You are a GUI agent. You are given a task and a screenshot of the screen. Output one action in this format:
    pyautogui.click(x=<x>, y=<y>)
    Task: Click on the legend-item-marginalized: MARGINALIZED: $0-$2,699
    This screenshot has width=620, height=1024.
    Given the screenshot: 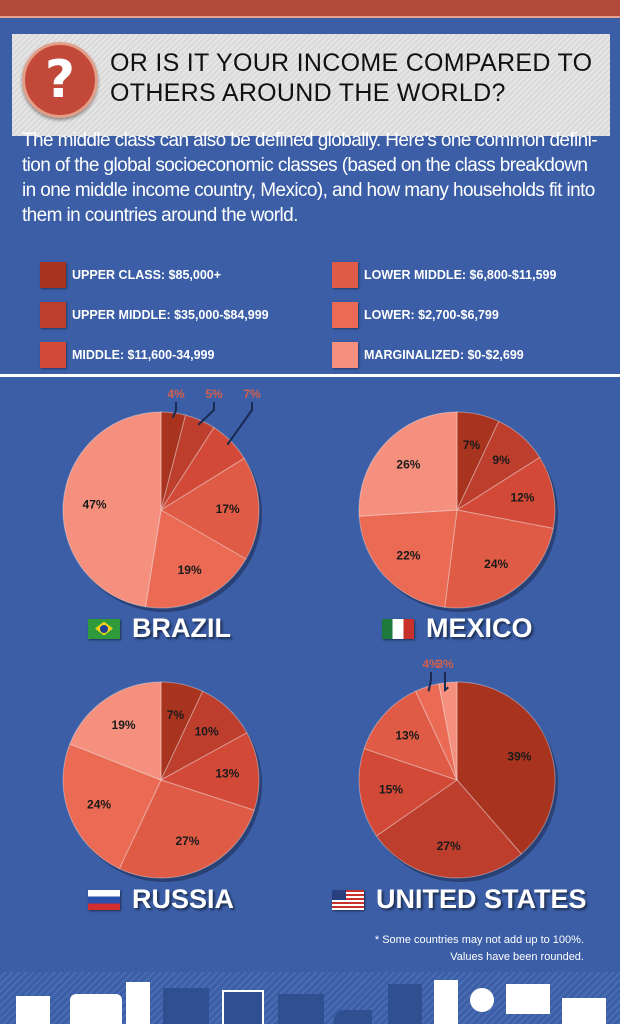 What is the action you would take?
    pyautogui.click(x=428, y=355)
    